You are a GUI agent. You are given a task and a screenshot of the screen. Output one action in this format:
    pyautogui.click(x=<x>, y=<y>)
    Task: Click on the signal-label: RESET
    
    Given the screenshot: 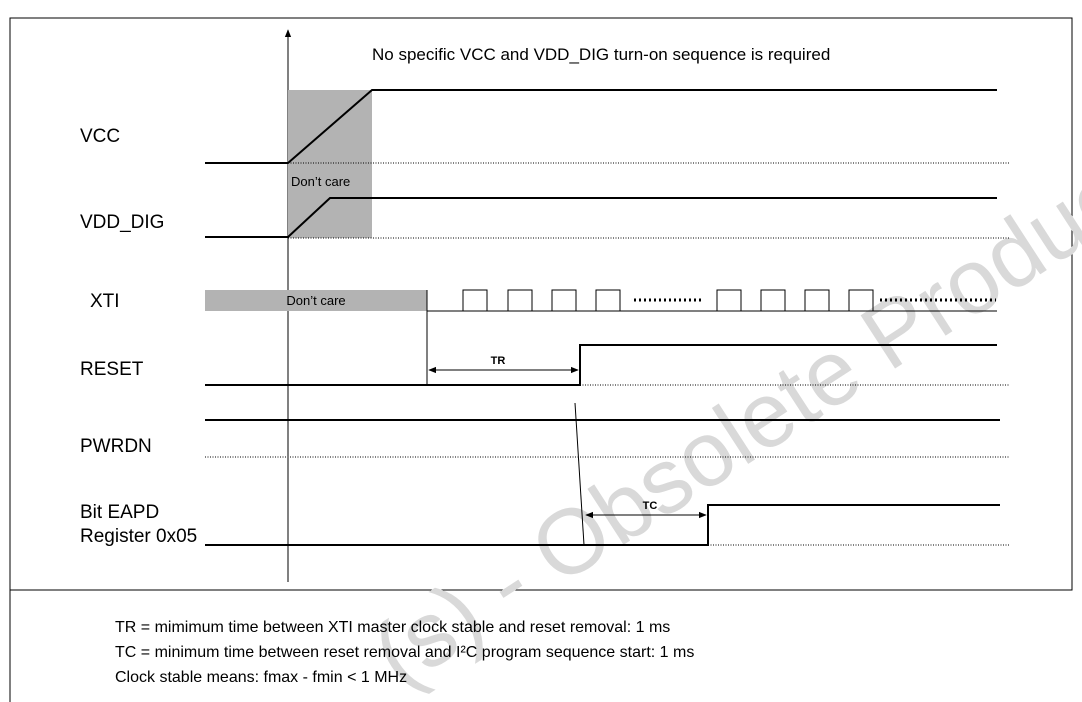 What is the action you would take?
    pyautogui.click(x=112, y=369)
    